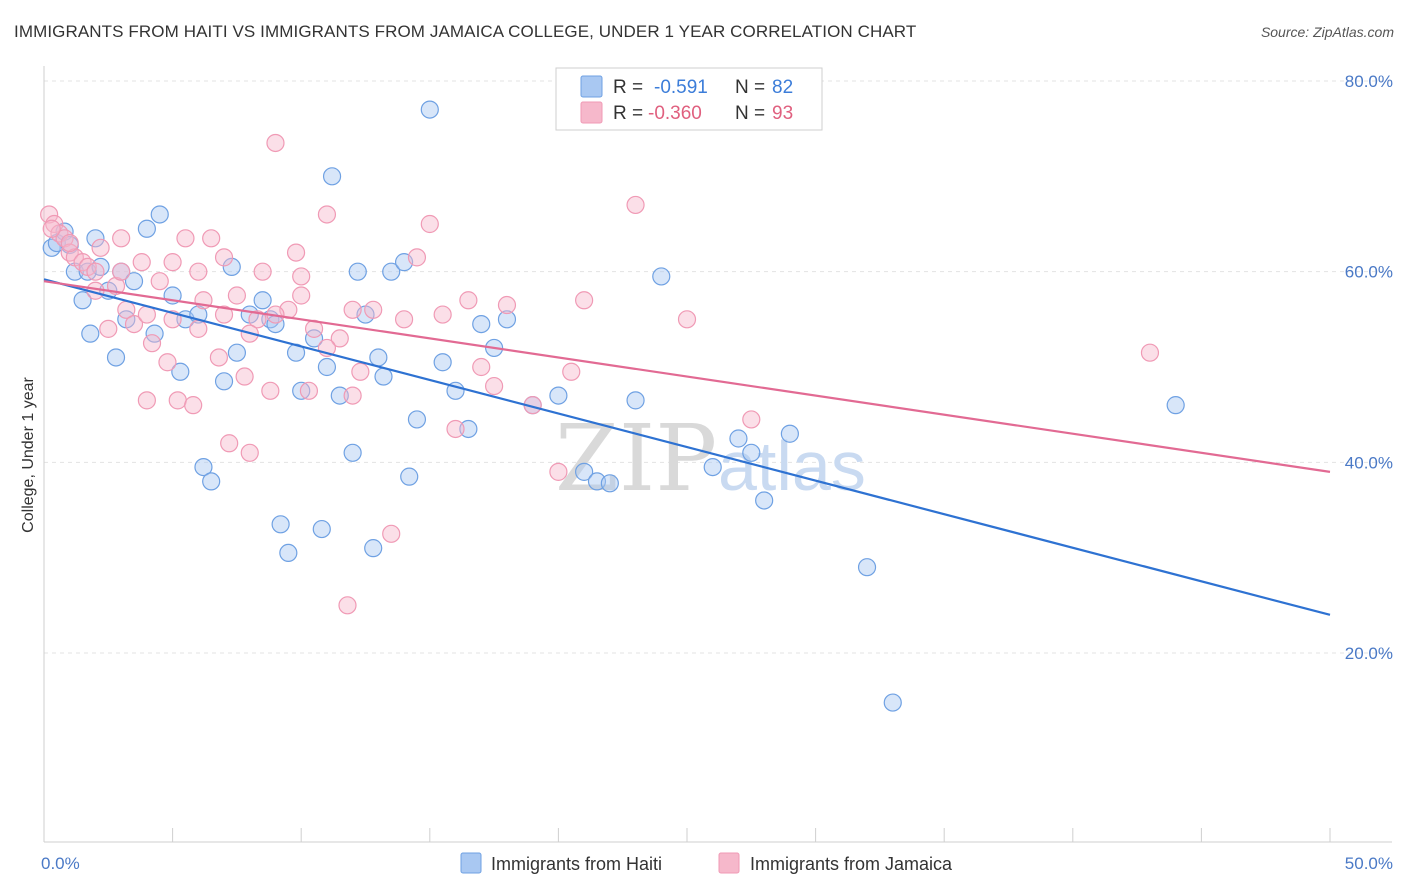 The height and width of the screenshot is (892, 1406). Describe the element at coordinates (792, 466) in the screenshot. I see `watermark-atlas: atlas` at that location.